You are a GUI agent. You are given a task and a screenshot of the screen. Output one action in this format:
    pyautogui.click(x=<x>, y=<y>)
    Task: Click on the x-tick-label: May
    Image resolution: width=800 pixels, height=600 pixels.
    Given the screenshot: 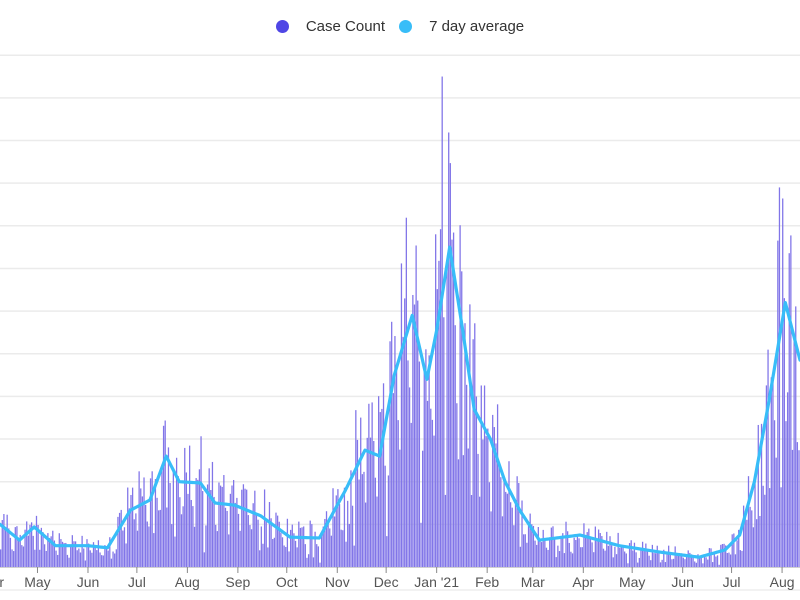 What is the action you would take?
    pyautogui.click(x=37, y=582)
    